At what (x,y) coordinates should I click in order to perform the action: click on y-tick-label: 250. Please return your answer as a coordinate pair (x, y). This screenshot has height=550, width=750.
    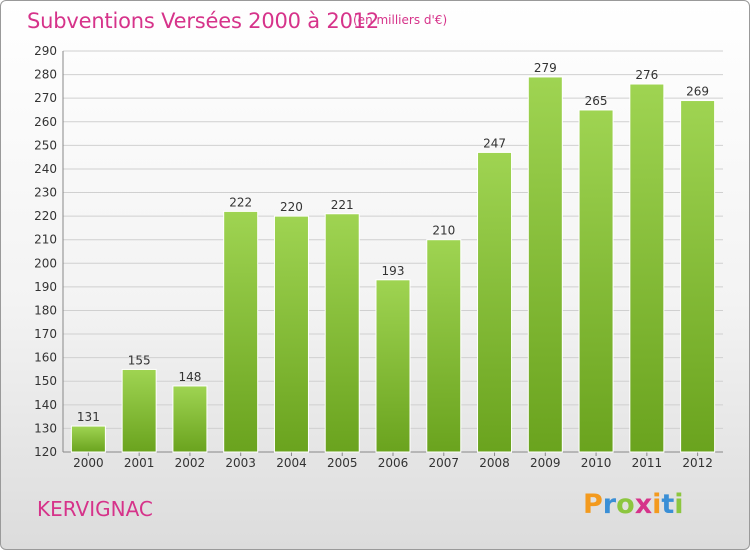
    Looking at the image, I should click on (45, 145).